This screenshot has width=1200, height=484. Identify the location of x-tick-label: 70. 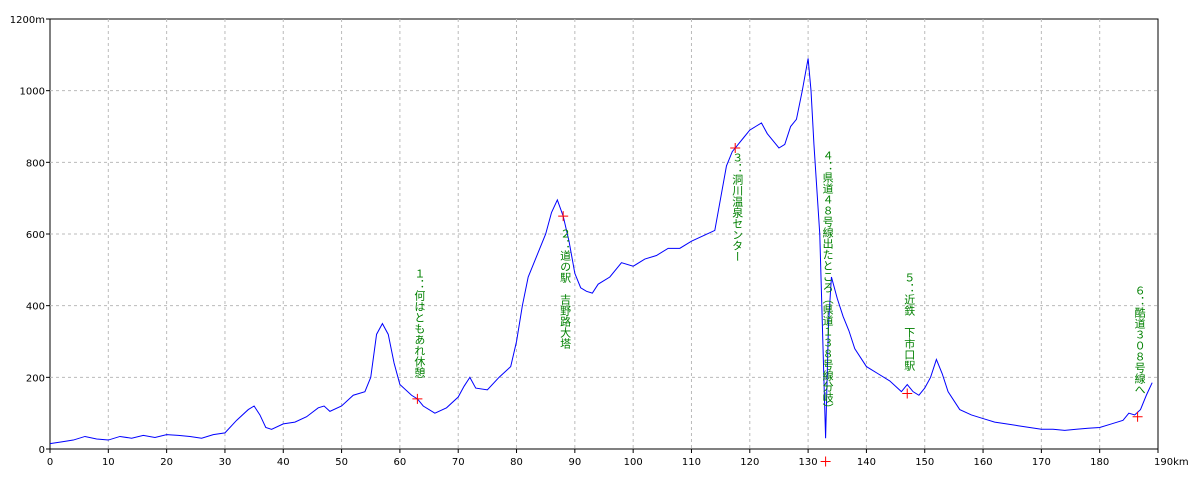
(458, 462).